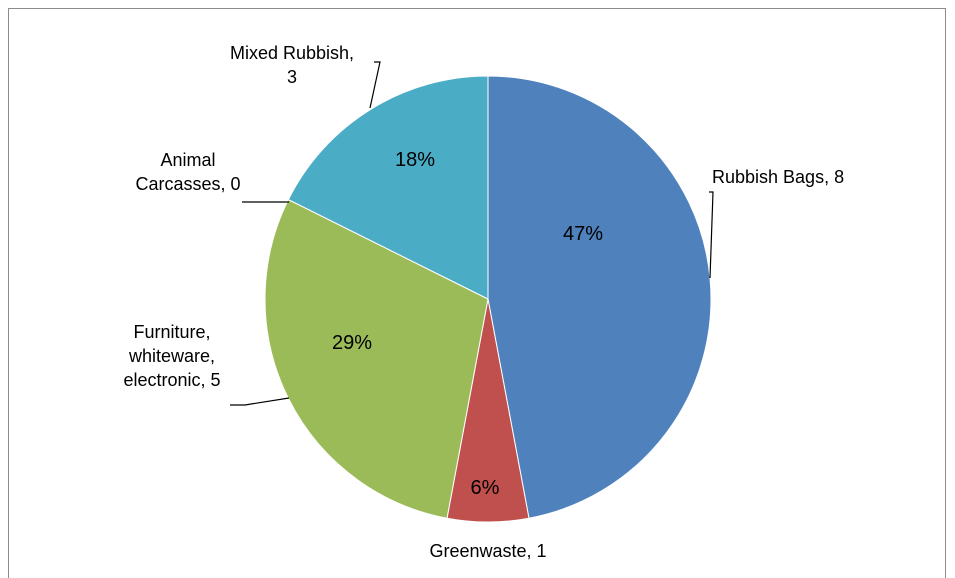  I want to click on percent-label-mixed-rubbish: 18%, so click(415, 160).